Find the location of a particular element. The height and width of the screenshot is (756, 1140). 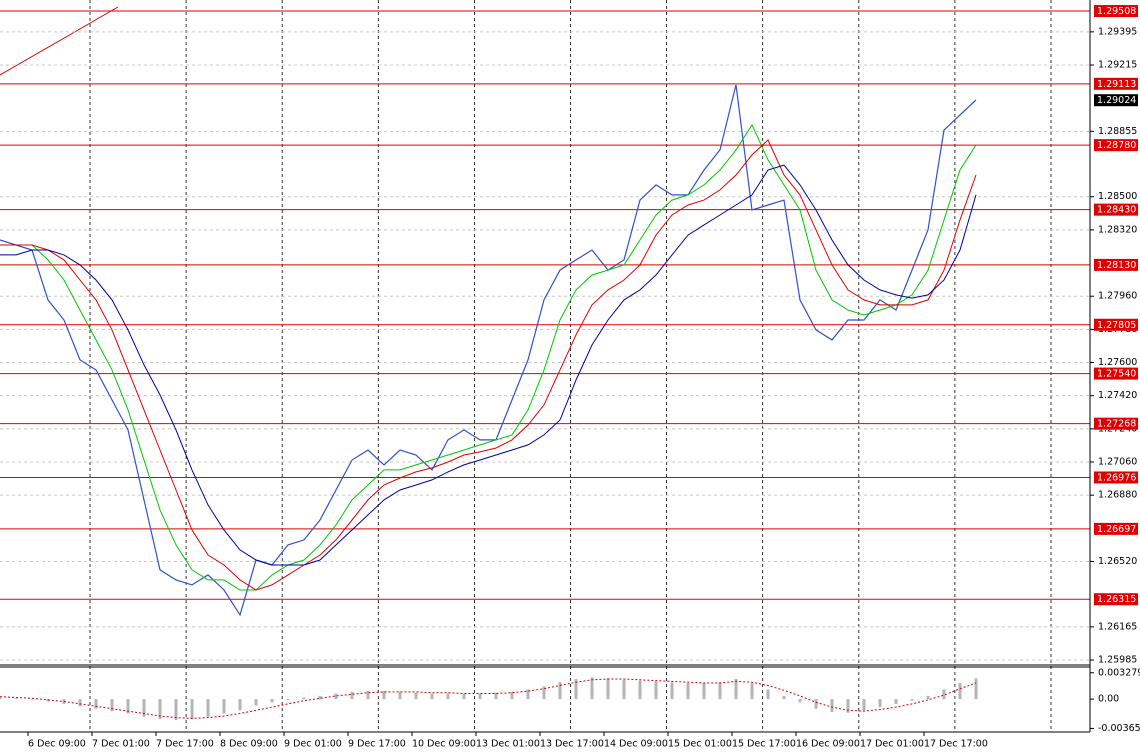

level-label: 1.26697 is located at coordinates (1116, 529).